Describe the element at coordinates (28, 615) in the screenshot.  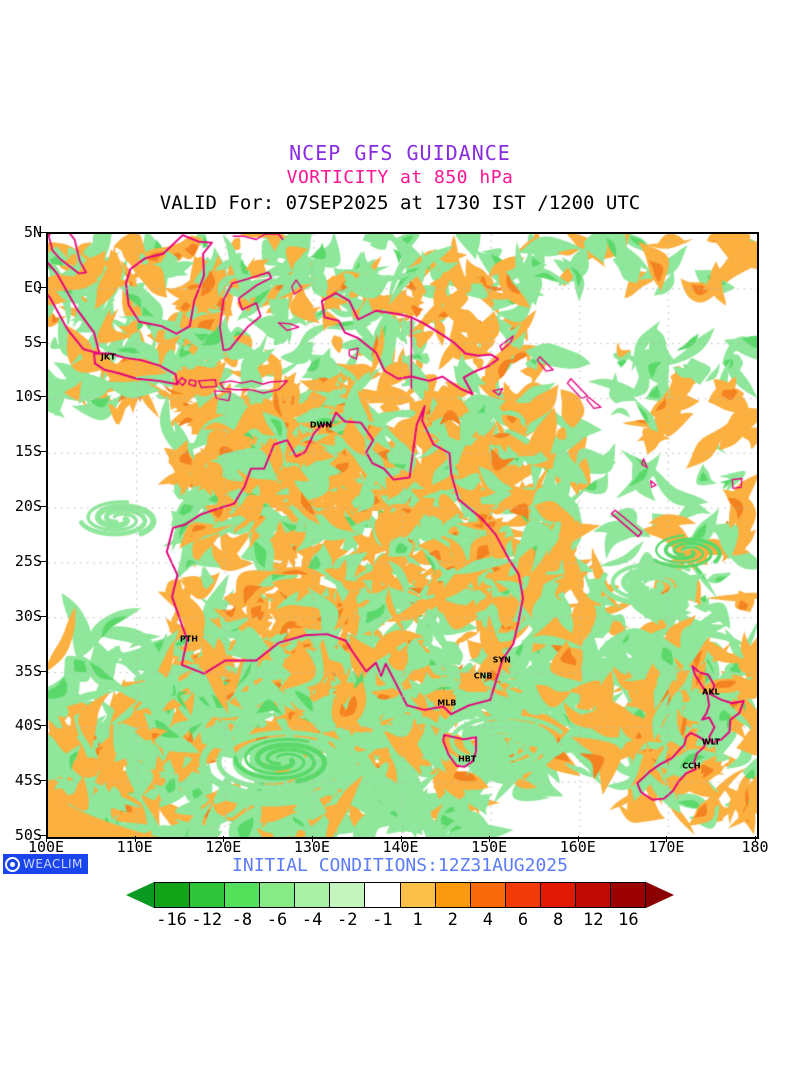
I see `y-axis-tick-label: 30S` at that location.